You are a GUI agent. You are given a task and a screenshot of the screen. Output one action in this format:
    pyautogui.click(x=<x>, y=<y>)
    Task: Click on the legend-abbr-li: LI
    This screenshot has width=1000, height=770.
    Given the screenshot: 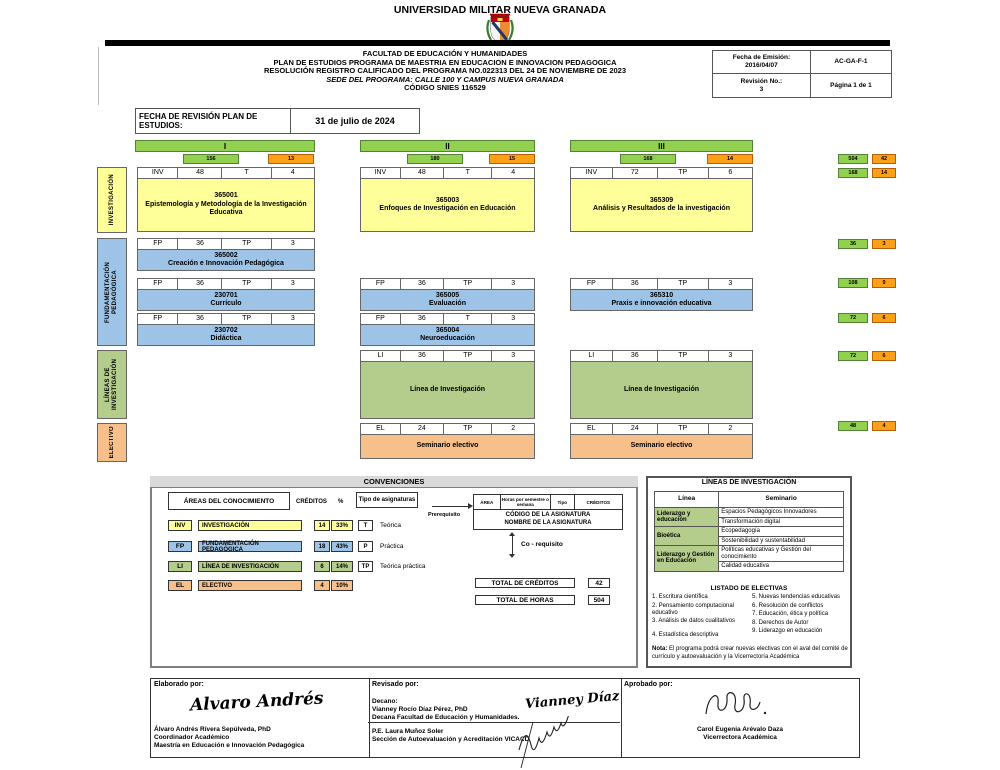 What is the action you would take?
    pyautogui.click(x=180, y=566)
    